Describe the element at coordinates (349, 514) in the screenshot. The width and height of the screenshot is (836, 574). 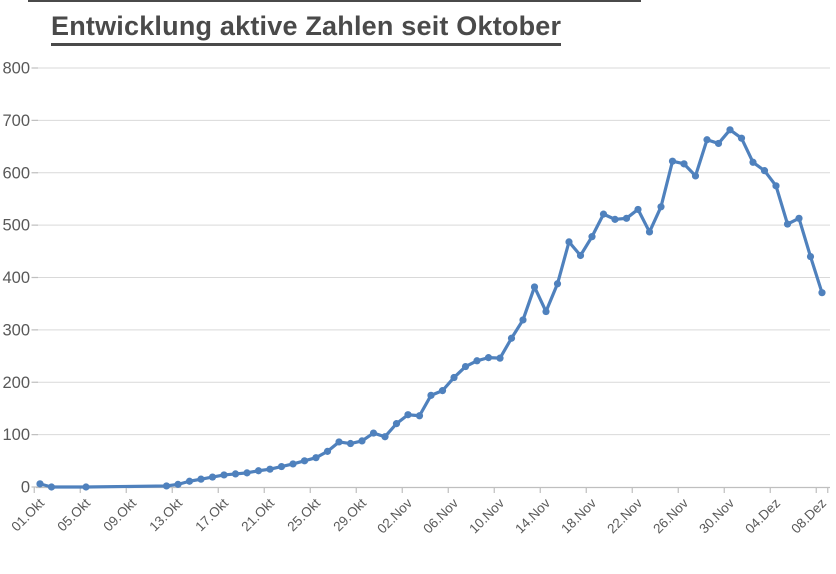
I see `x-axis-label: 29.Okt` at that location.